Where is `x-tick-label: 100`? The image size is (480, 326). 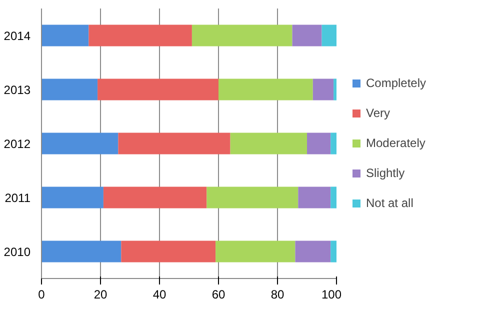 x-tick-label: 100 is located at coordinates (331, 295).